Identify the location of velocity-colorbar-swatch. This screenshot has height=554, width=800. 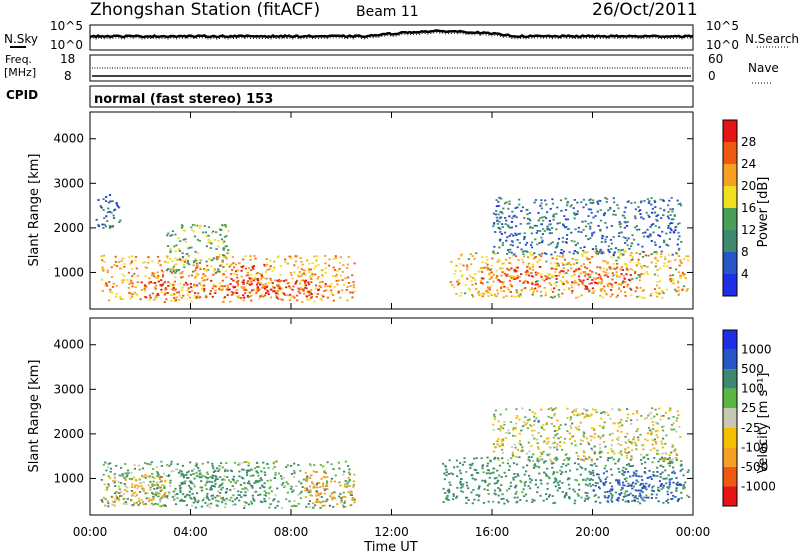
(730, 398).